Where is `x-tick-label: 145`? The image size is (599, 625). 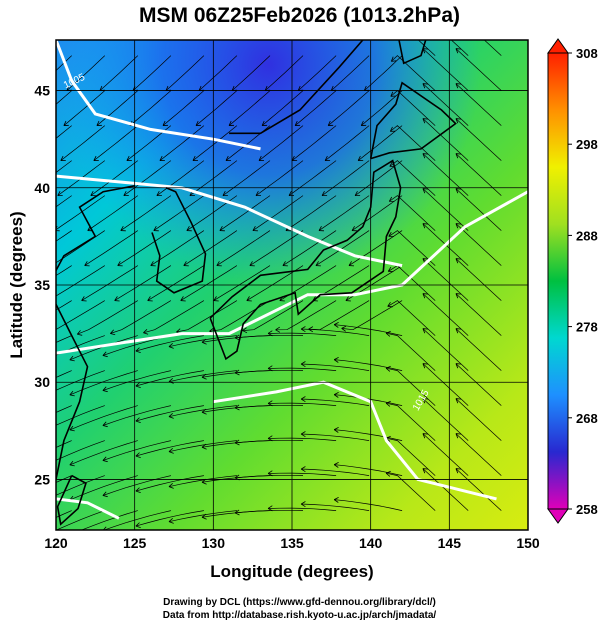 x-tick-label: 145 is located at coordinates (450, 543).